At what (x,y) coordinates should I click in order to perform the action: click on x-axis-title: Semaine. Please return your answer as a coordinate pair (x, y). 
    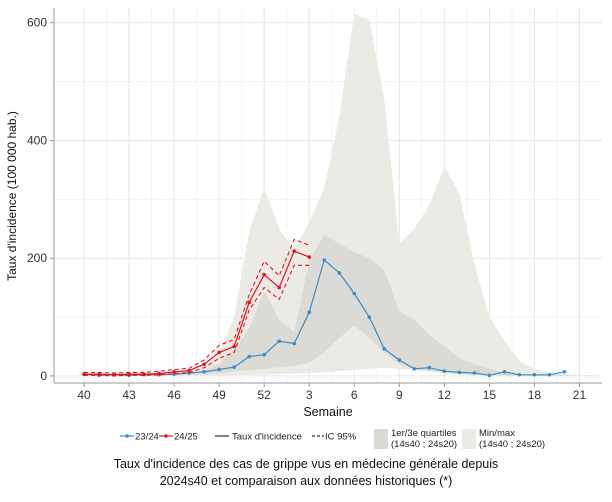
    Looking at the image, I should click on (327, 412).